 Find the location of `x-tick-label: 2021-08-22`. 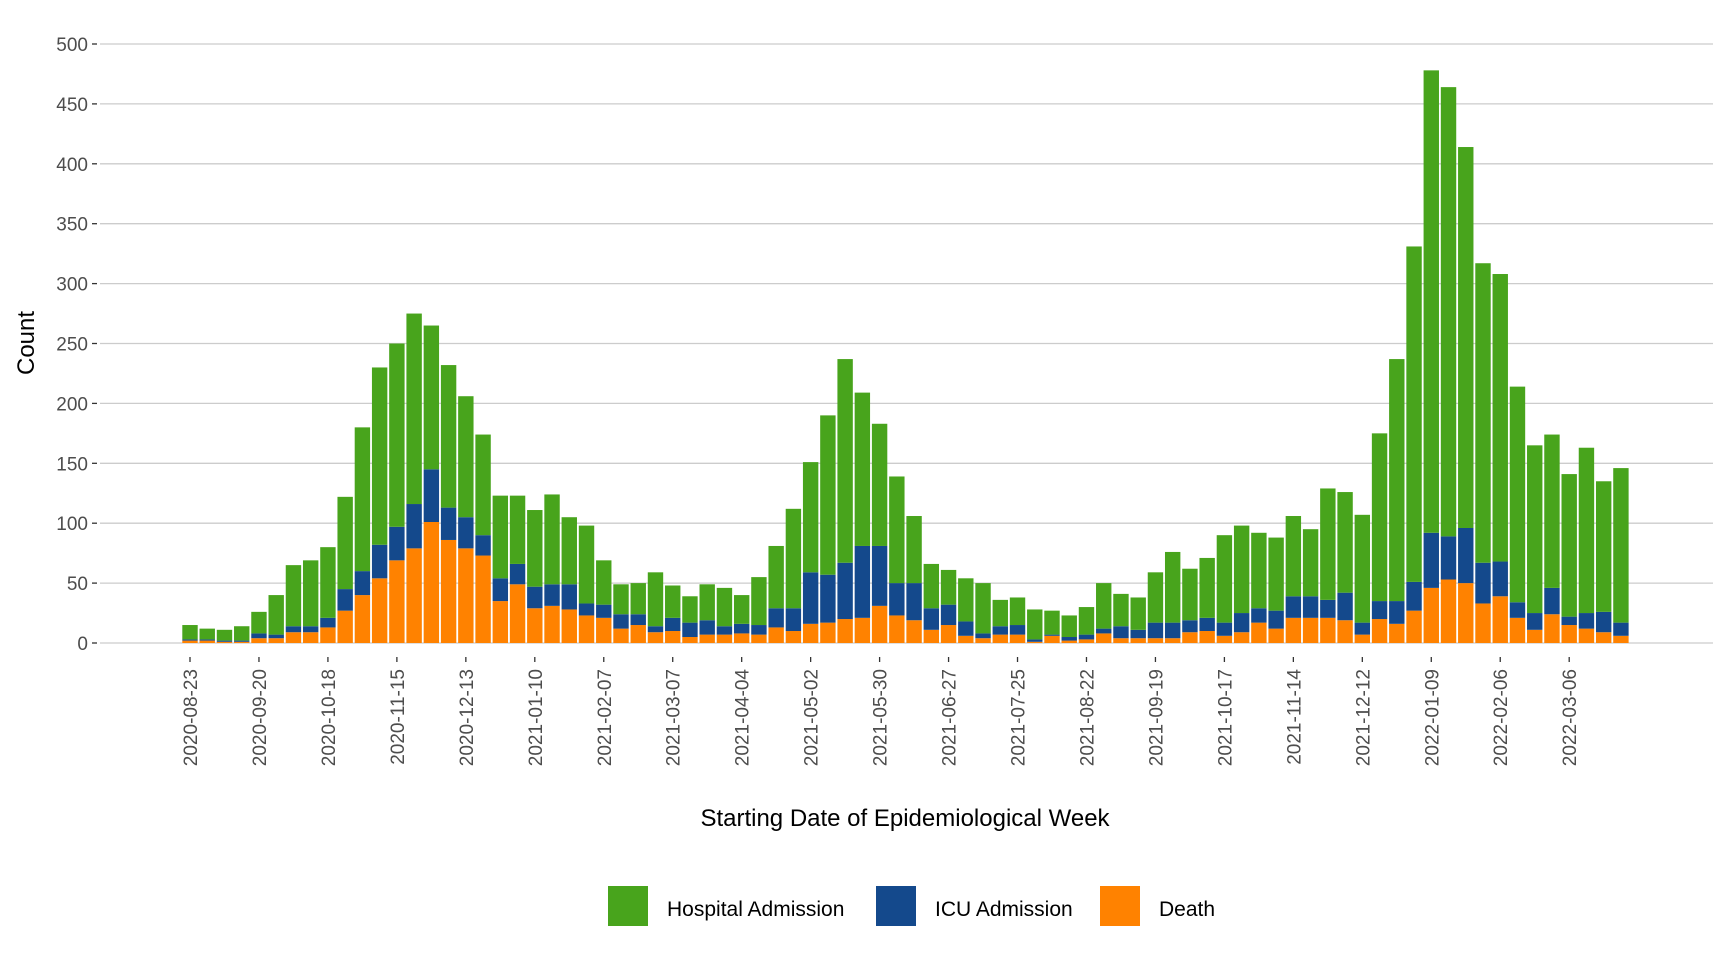

x-tick-label: 2021-08-22 is located at coordinates (1087, 717).